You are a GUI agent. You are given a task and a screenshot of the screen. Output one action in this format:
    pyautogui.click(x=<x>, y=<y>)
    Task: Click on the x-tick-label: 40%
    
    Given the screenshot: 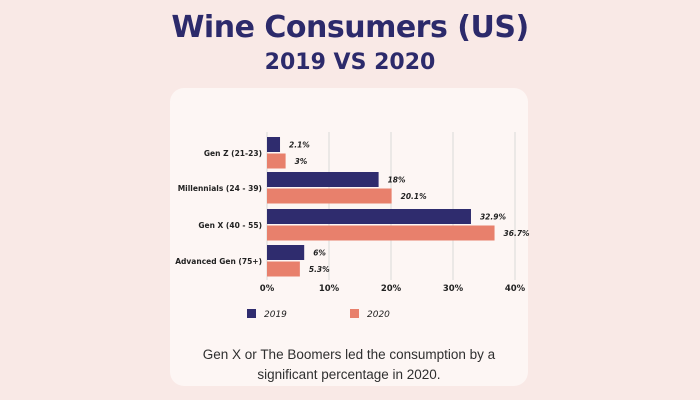 What is the action you would take?
    pyautogui.click(x=515, y=289)
    